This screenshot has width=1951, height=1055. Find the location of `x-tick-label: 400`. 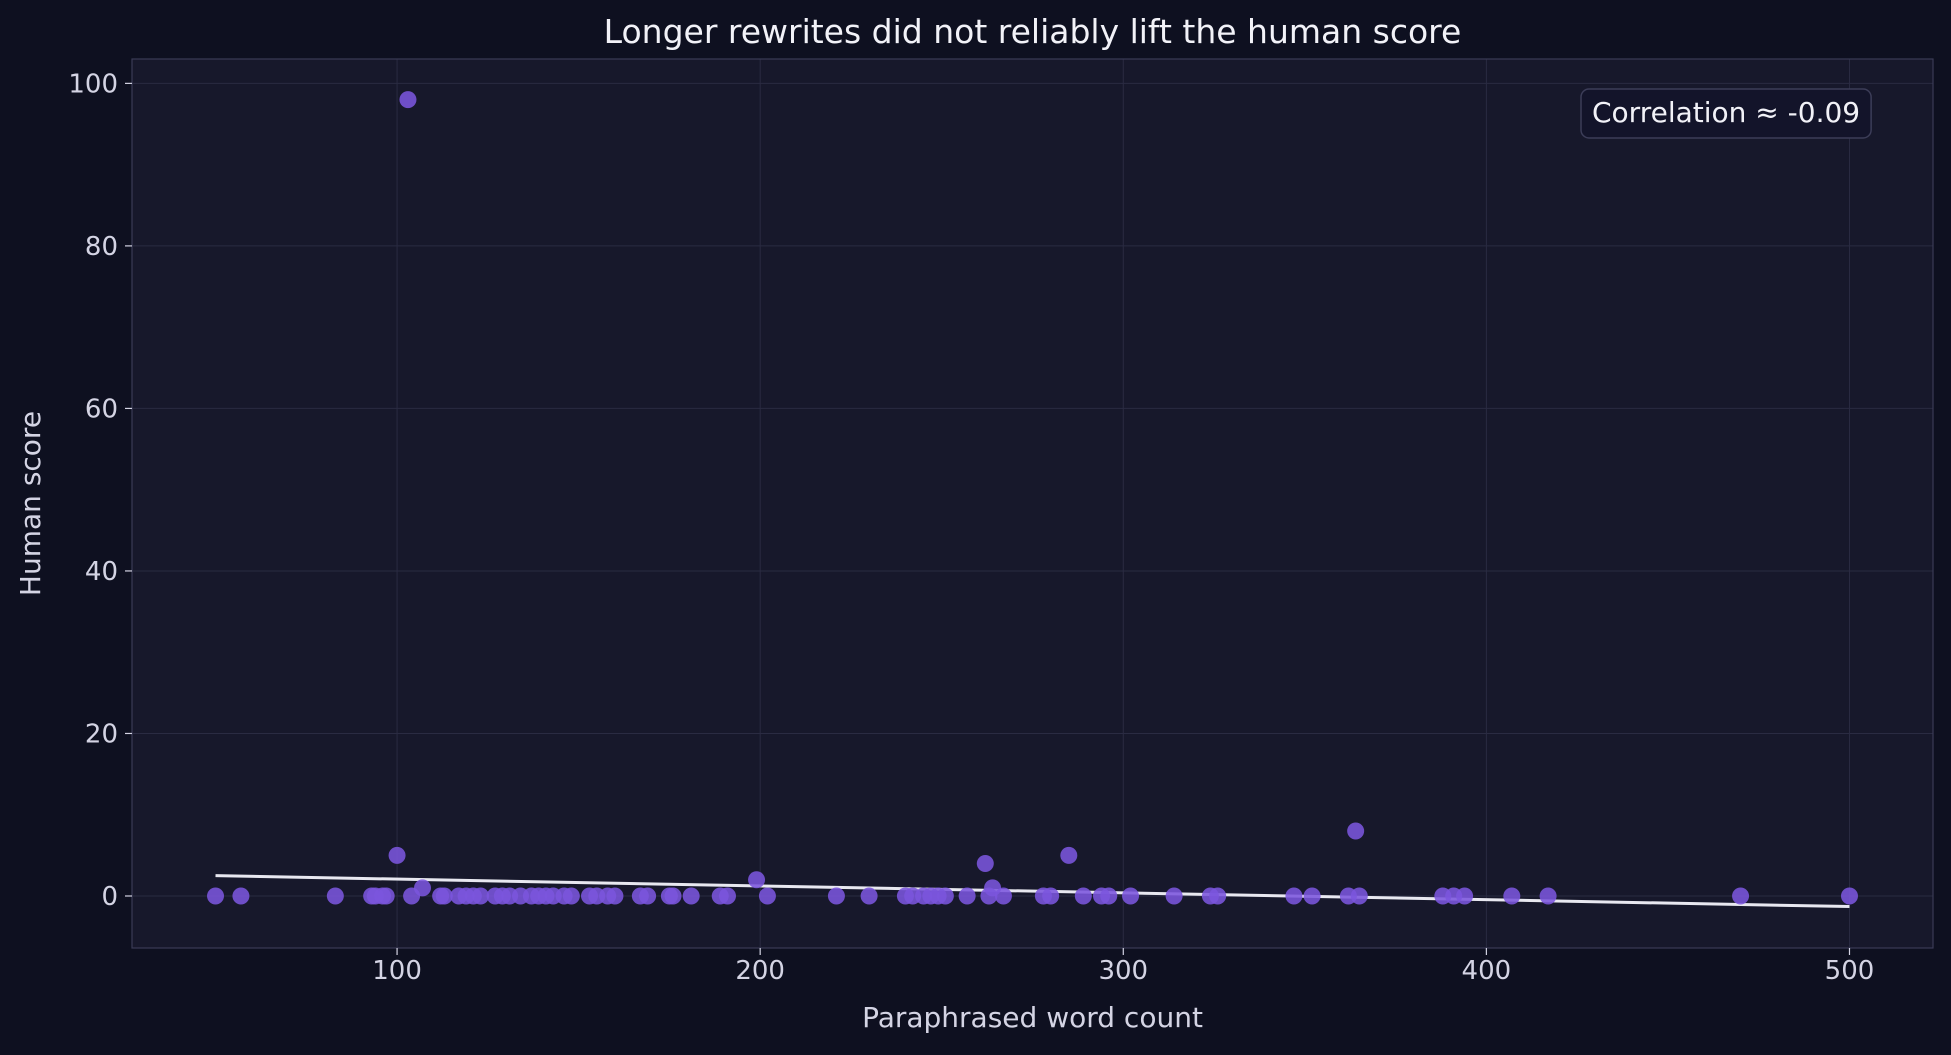

x-tick-label: 400 is located at coordinates (1487, 971).